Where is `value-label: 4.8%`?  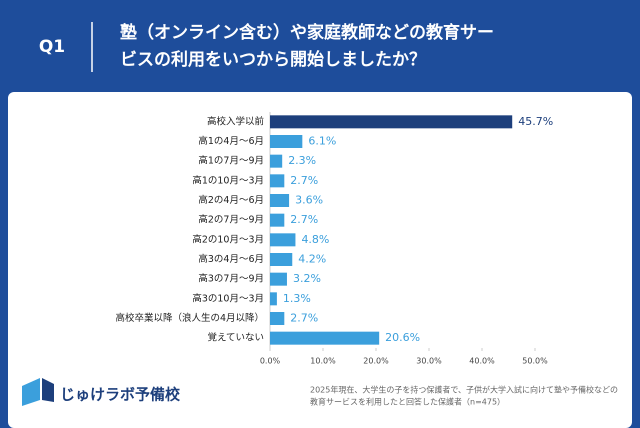 value-label: 4.8% is located at coordinates (315, 239).